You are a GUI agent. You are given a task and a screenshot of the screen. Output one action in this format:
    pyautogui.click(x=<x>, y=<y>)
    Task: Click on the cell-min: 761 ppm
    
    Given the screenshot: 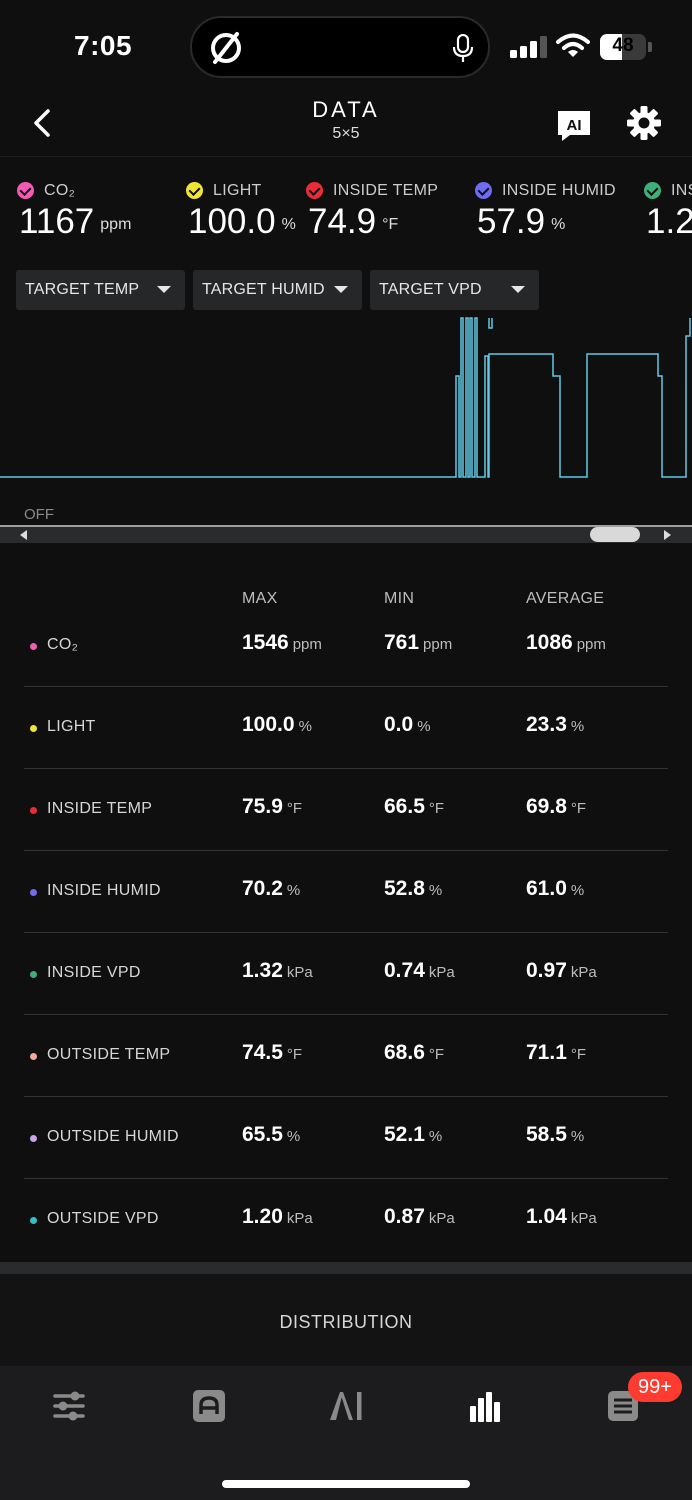 What is the action you would take?
    pyautogui.click(x=418, y=642)
    